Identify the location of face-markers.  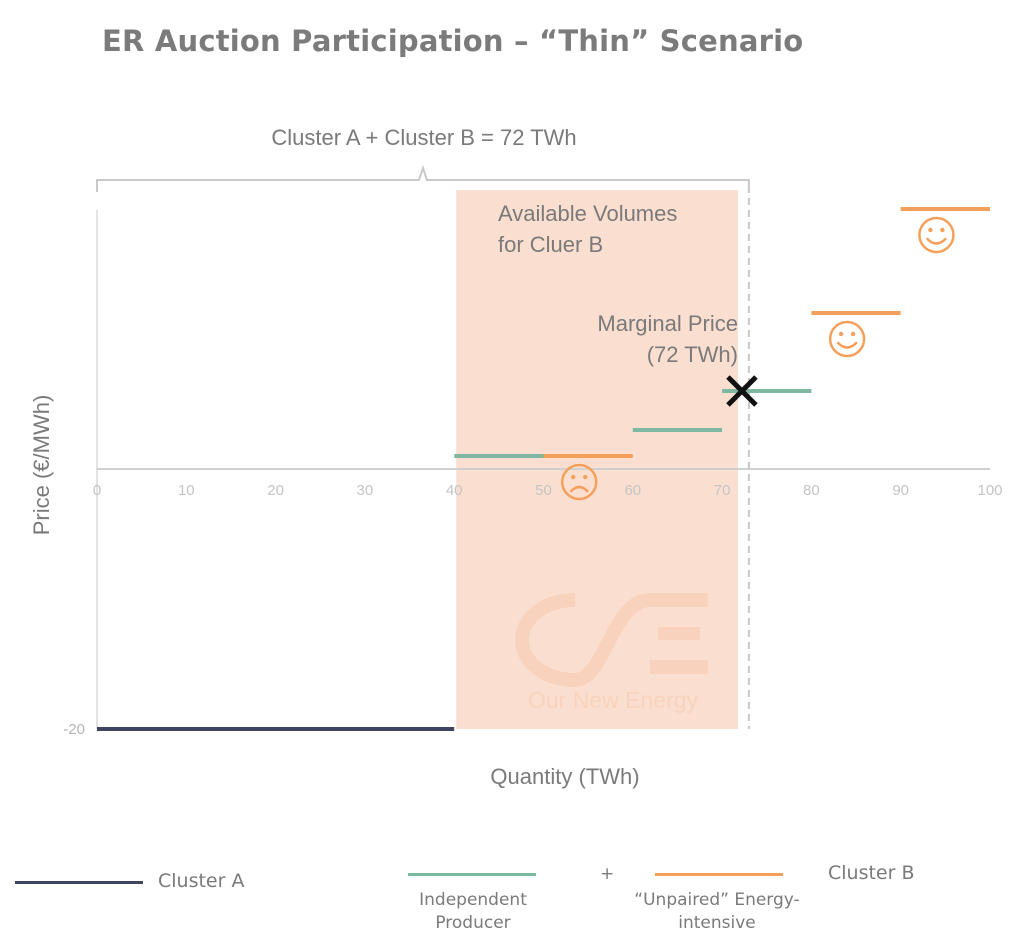
(757, 358).